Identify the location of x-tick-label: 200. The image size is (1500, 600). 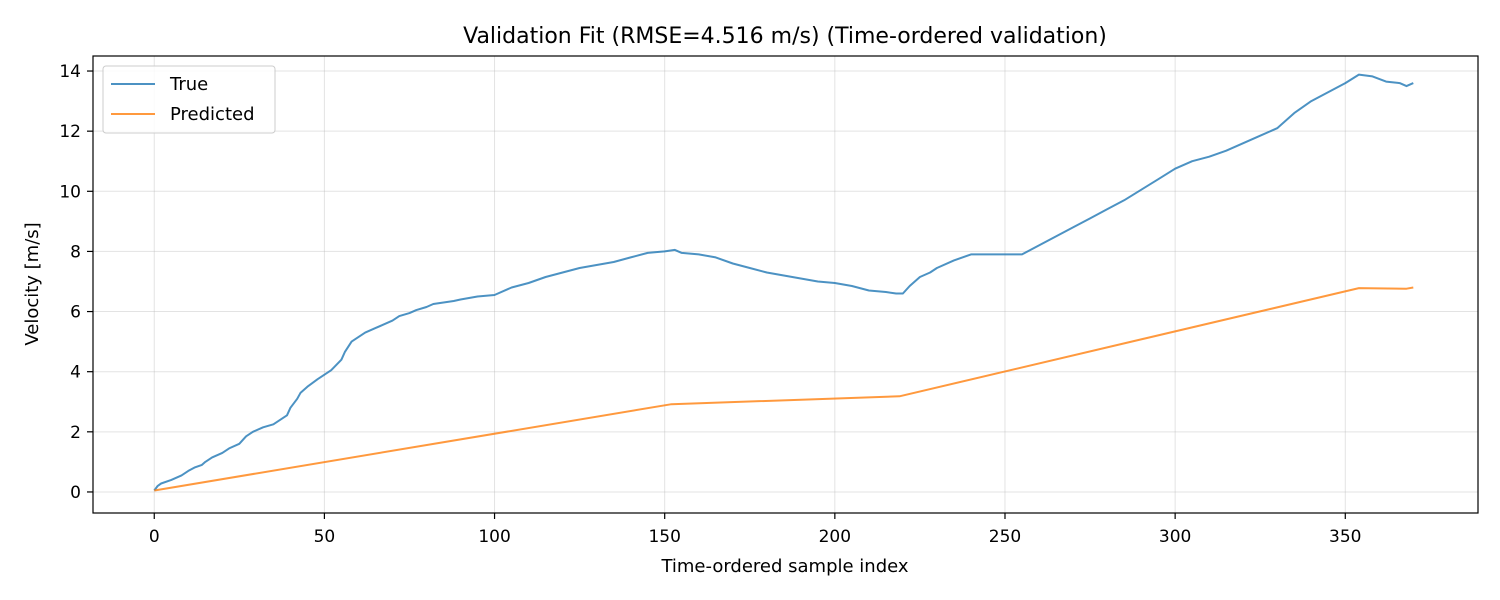
(835, 537).